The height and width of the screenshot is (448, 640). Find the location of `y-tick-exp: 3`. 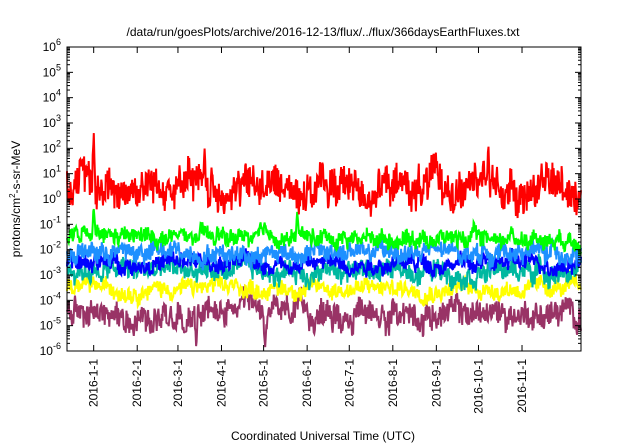

y-tick-exp: 3 is located at coordinates (58, 118).